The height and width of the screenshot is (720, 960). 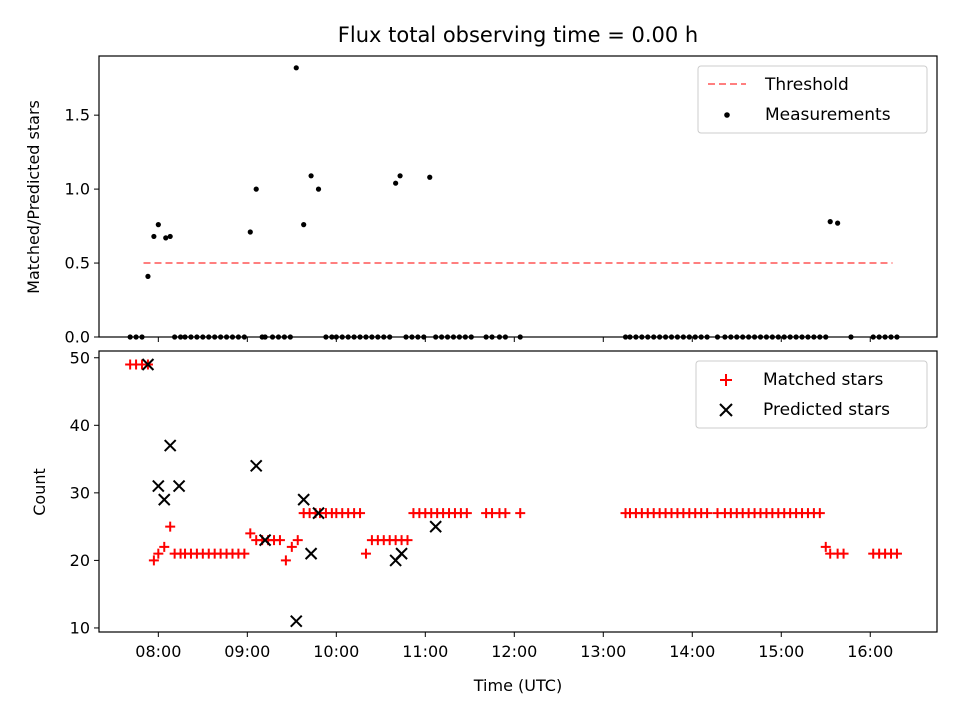 I want to click on predicted-legend-swatch, so click(x=726, y=410).